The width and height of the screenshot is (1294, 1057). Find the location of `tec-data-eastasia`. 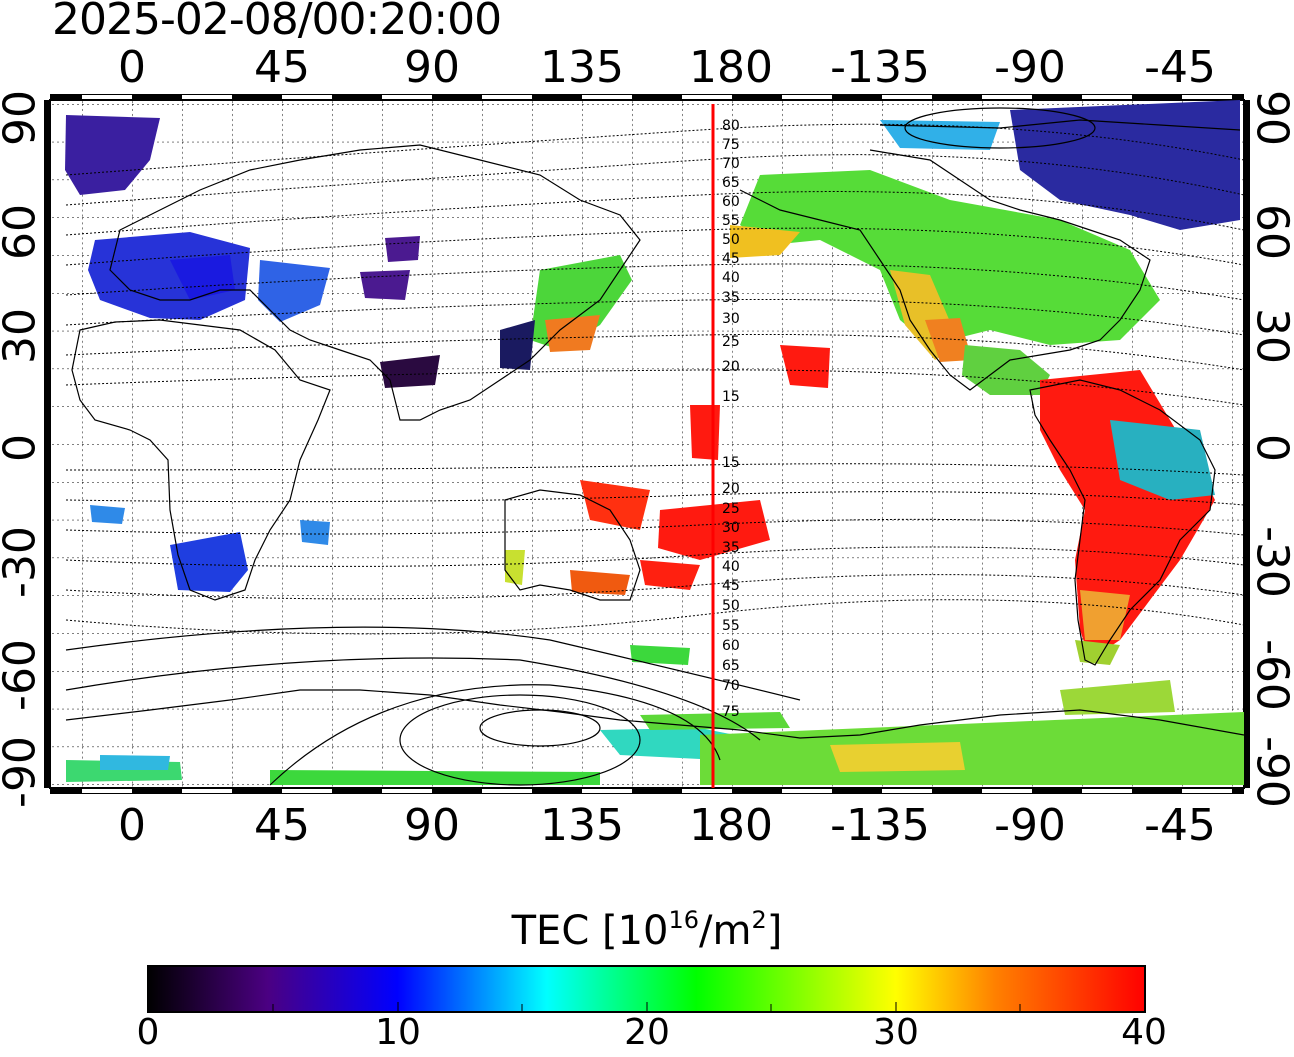

tec-data-eastasia is located at coordinates (506, 321).